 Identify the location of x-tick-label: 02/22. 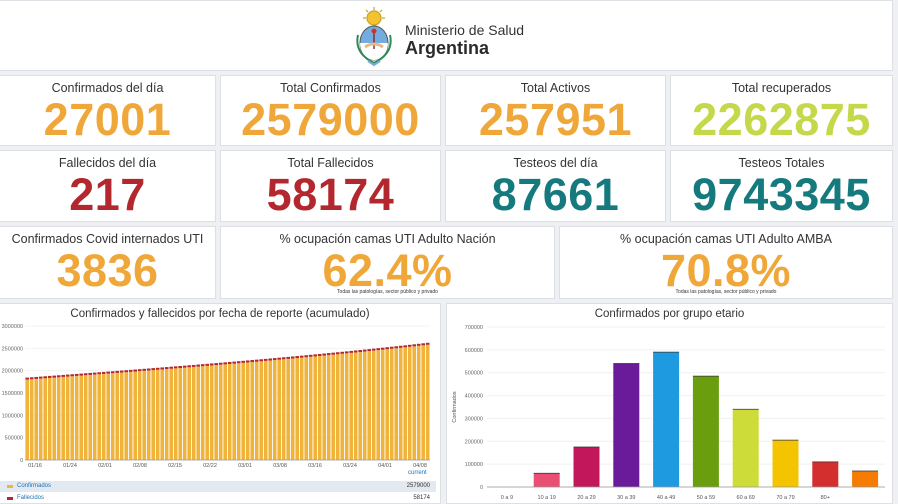
(210, 466).